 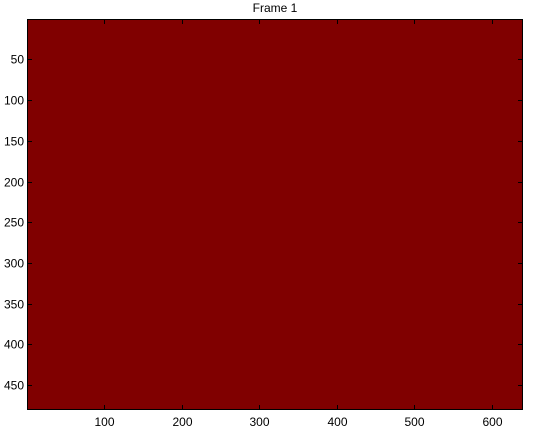 I want to click on y-tick-label: 300, so click(x=14, y=264).